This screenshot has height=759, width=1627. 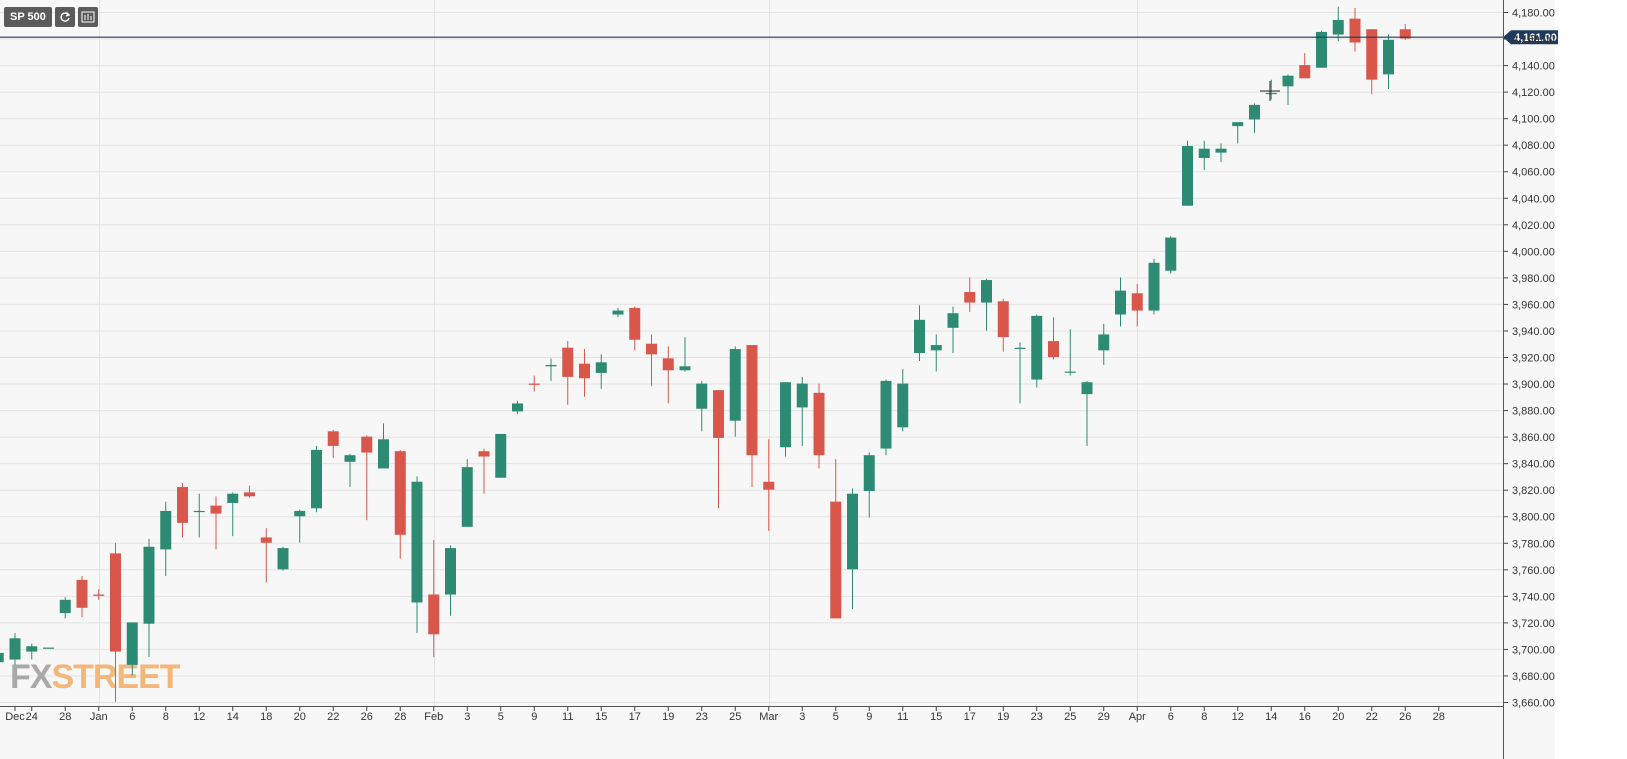 What do you see at coordinates (1533, 279) in the screenshot?
I see `y-tick-label: 3,980.00` at bounding box center [1533, 279].